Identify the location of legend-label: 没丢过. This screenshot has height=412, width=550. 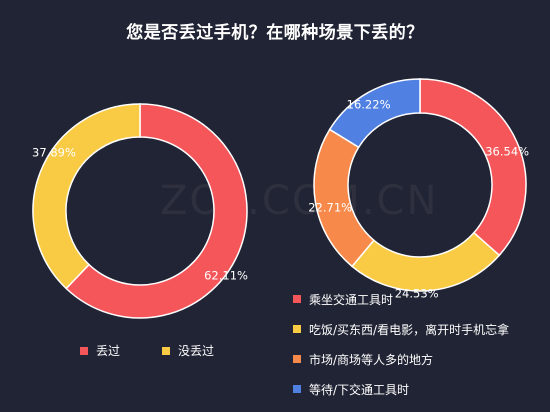
(196, 351).